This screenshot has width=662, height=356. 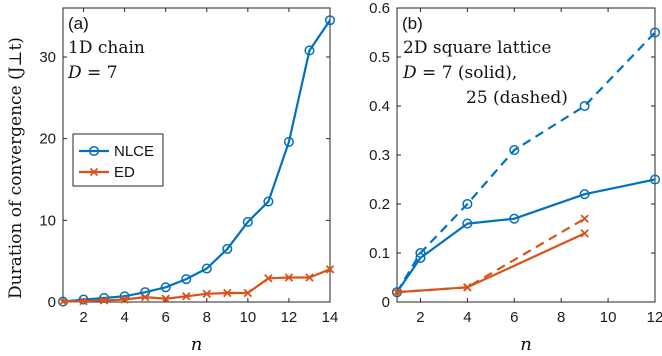 What do you see at coordinates (47, 139) in the screenshot?
I see `y-tick-label: 20` at bounding box center [47, 139].